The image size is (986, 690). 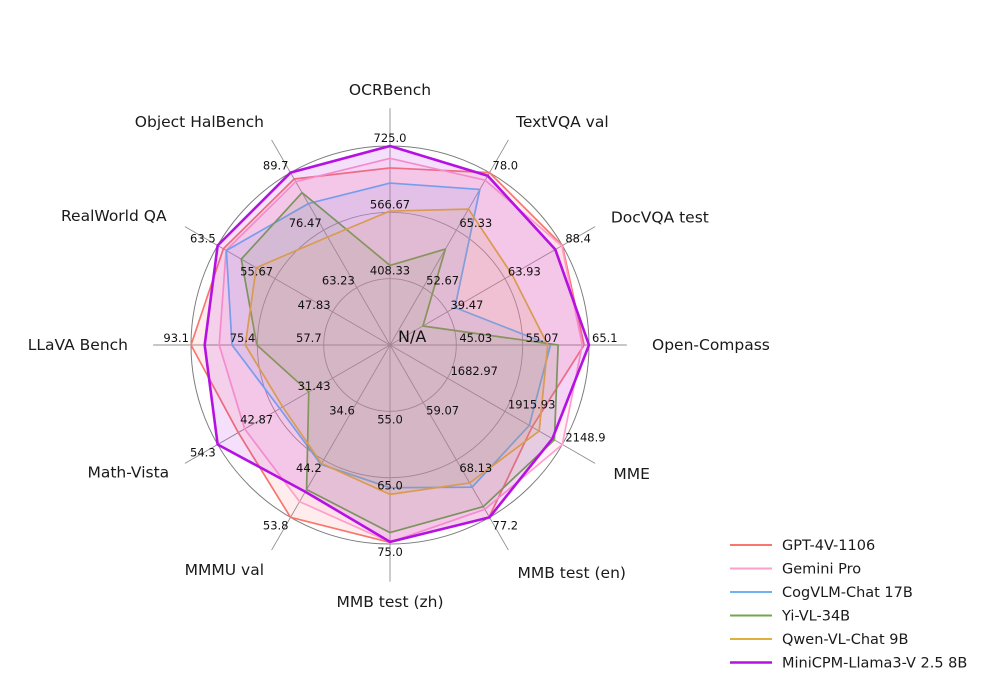 What do you see at coordinates (305, 223) in the screenshot?
I see `tick-label: 76.47` at bounding box center [305, 223].